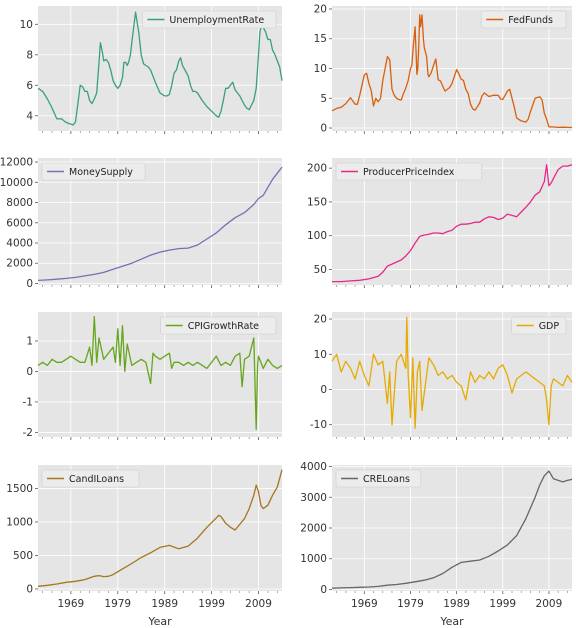 The width and height of the screenshot is (576, 628). Describe the element at coordinates (317, 202) in the screenshot. I see `y-tick-label: 150` at that location.